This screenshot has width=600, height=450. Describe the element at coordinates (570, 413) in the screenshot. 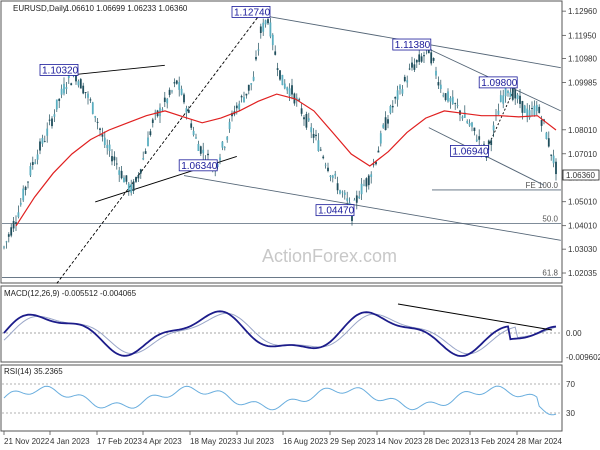

I see `rsi-tick-30: 30` at that location.